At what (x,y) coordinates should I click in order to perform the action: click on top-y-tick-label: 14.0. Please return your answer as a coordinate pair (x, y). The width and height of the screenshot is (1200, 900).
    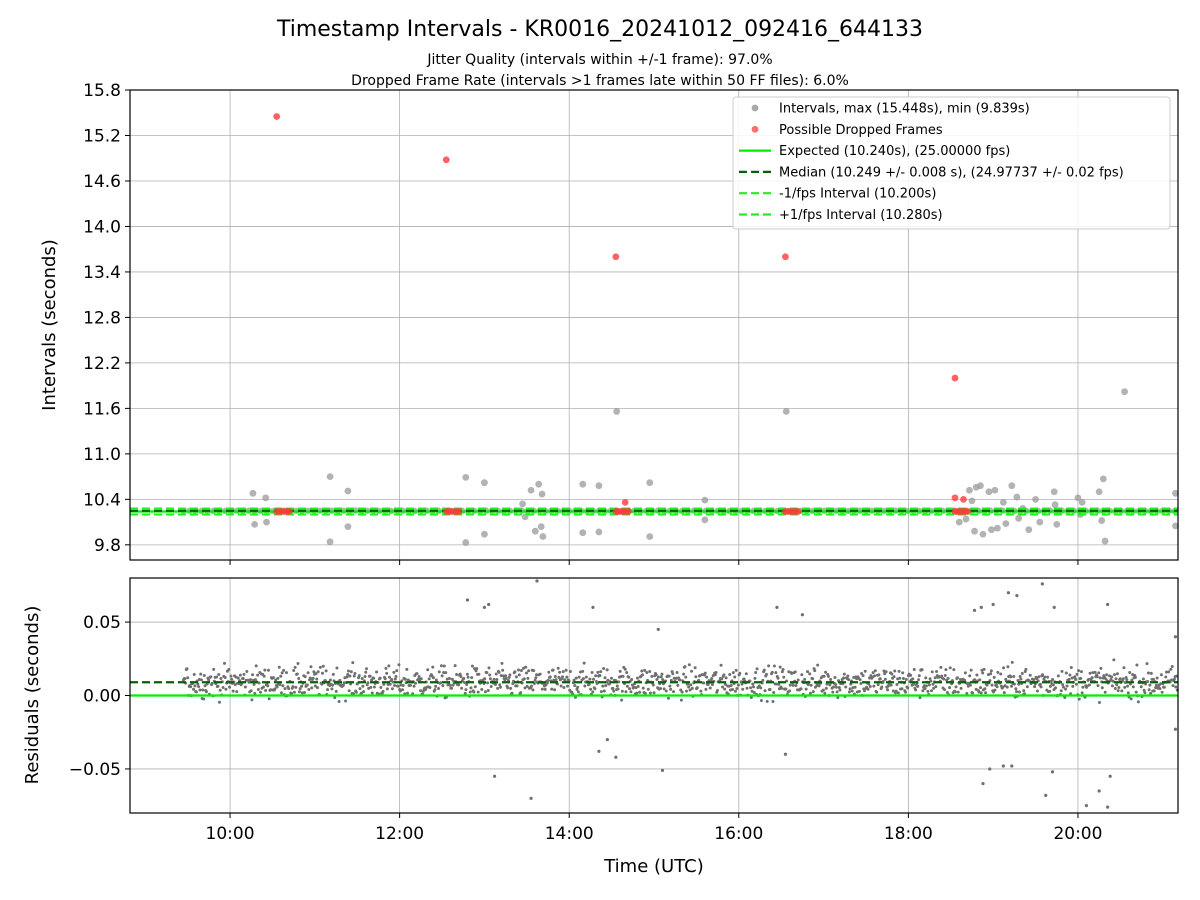
    Looking at the image, I should click on (102, 227).